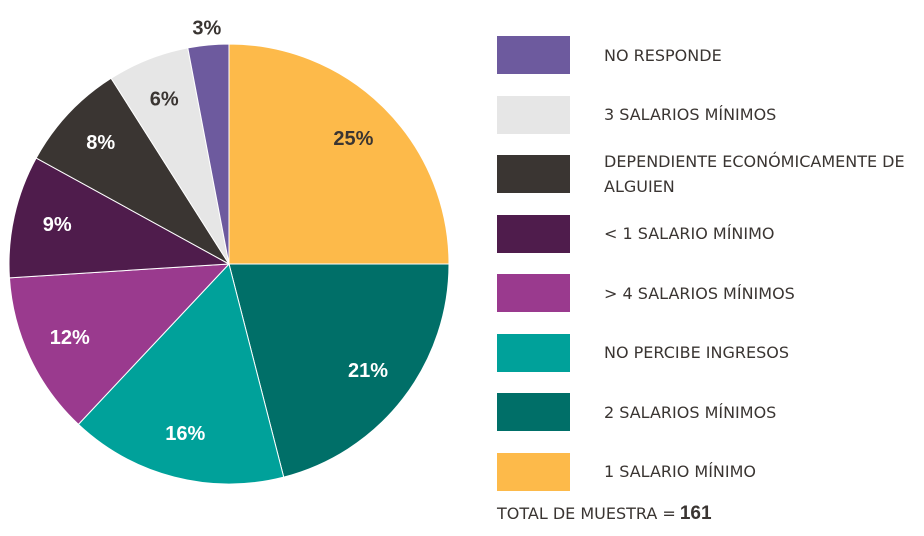  What do you see at coordinates (70, 338) in the screenshot?
I see `slice-label: 12%` at bounding box center [70, 338].